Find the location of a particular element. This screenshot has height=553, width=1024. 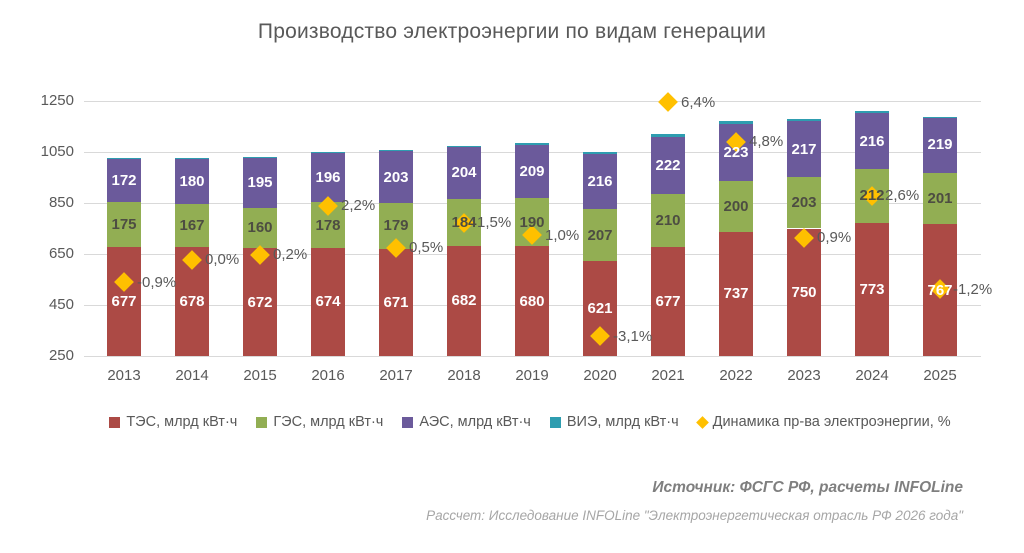

bar-value-label: 219 is located at coordinates (940, 145).